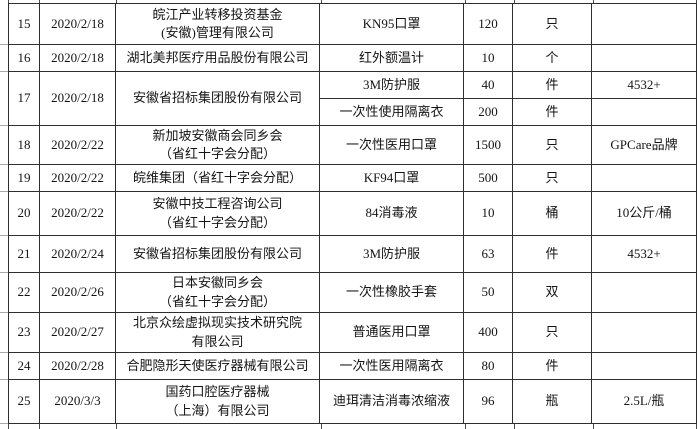 The image size is (700, 429). Describe the element at coordinates (24, 332) in the screenshot. I see `cell-serial: 23` at that location.